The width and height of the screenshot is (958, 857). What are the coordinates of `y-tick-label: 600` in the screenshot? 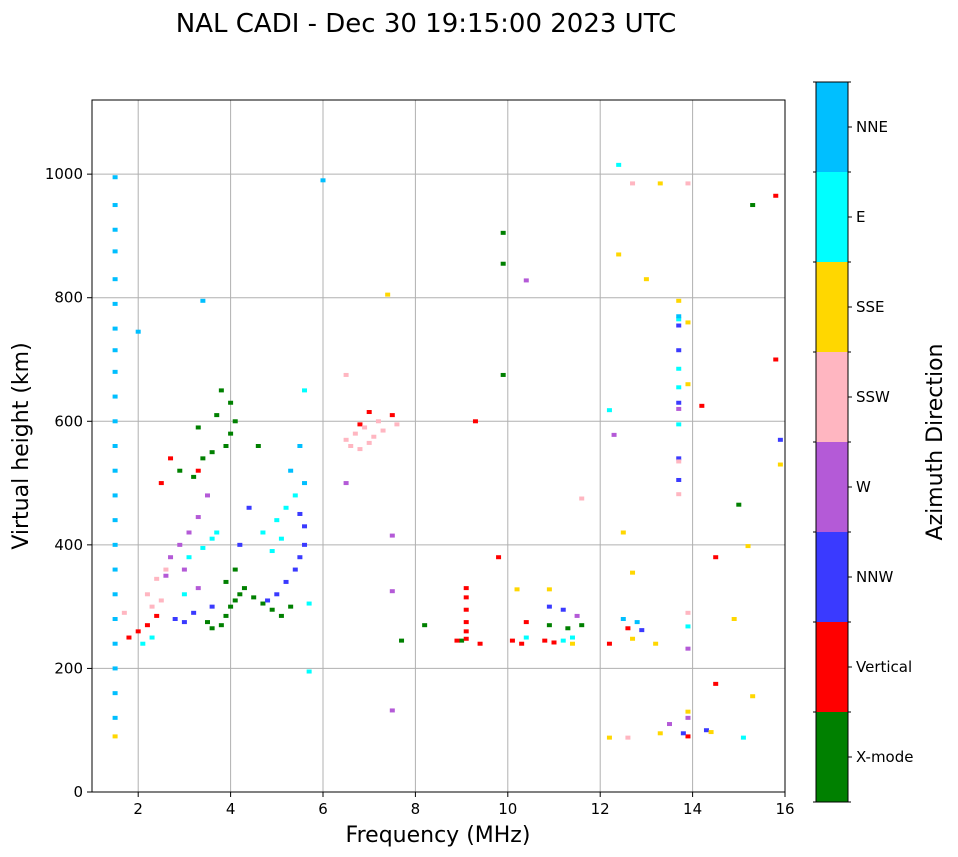 It's located at (68, 421).